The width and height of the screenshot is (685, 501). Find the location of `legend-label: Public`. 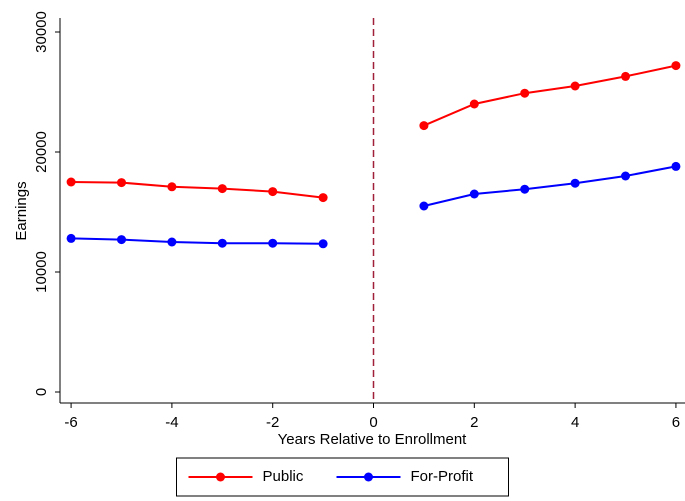

legend-label: Public is located at coordinates (283, 476).